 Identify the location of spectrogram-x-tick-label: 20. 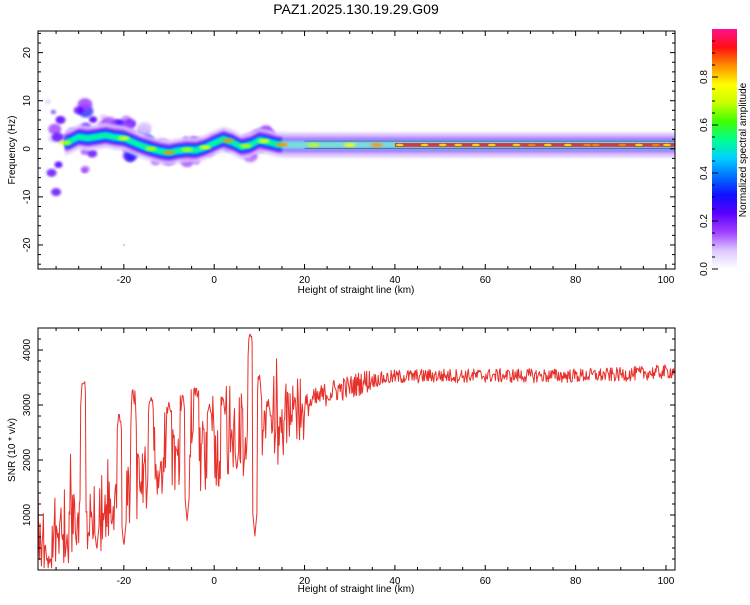
(305, 280).